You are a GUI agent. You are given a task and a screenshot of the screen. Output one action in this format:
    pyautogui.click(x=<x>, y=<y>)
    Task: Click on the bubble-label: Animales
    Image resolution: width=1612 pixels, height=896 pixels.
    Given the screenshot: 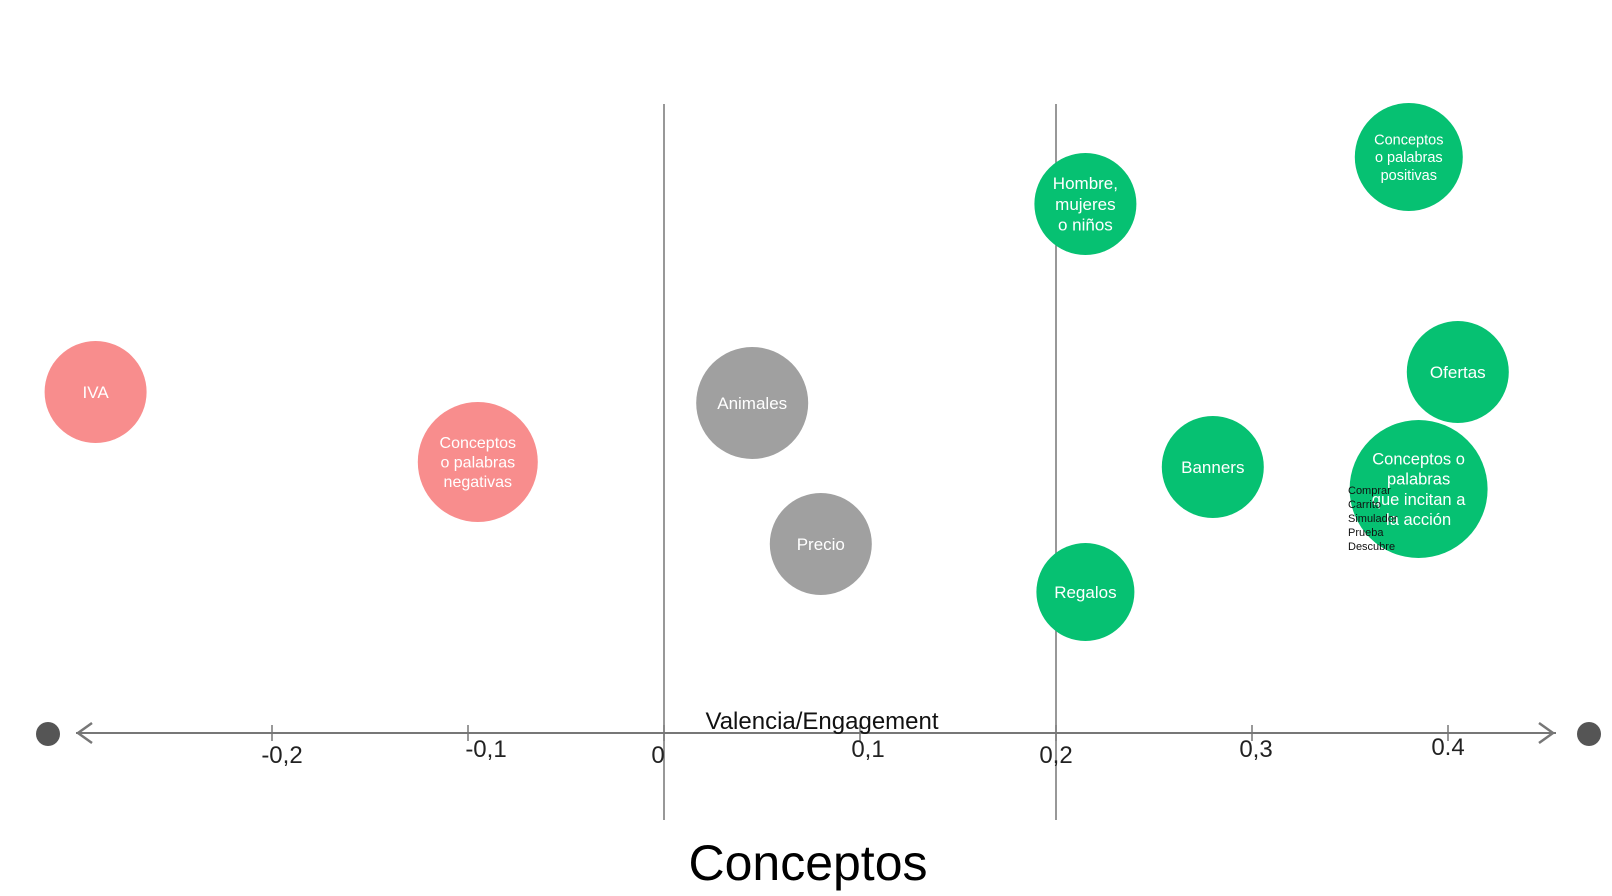 What is the action you would take?
    pyautogui.click(x=752, y=403)
    